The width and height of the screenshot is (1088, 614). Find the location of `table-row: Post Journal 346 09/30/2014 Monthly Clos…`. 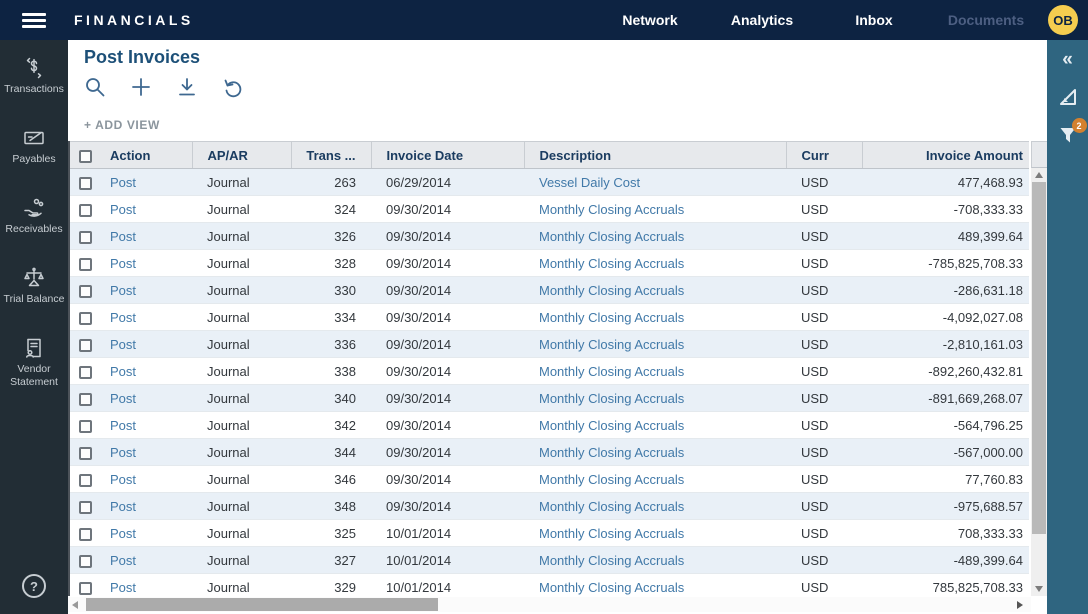

table-row: Post Journal 346 09/30/2014 Monthly Clos… is located at coordinates (549, 479).